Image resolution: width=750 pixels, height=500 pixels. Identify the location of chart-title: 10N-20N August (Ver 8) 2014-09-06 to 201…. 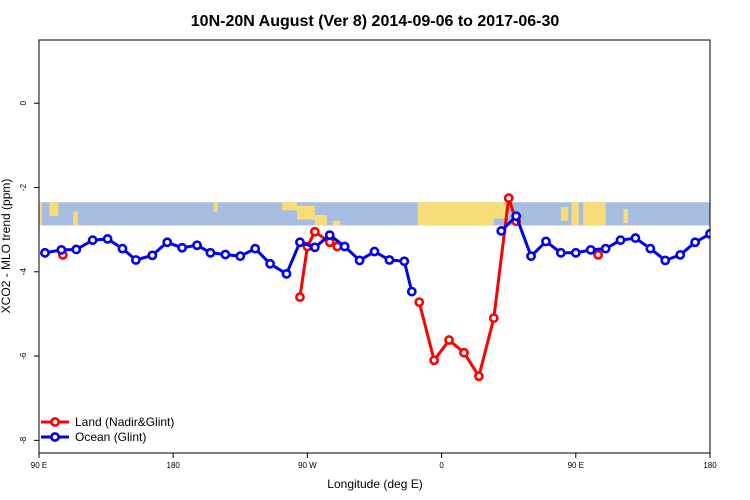
(375, 21).